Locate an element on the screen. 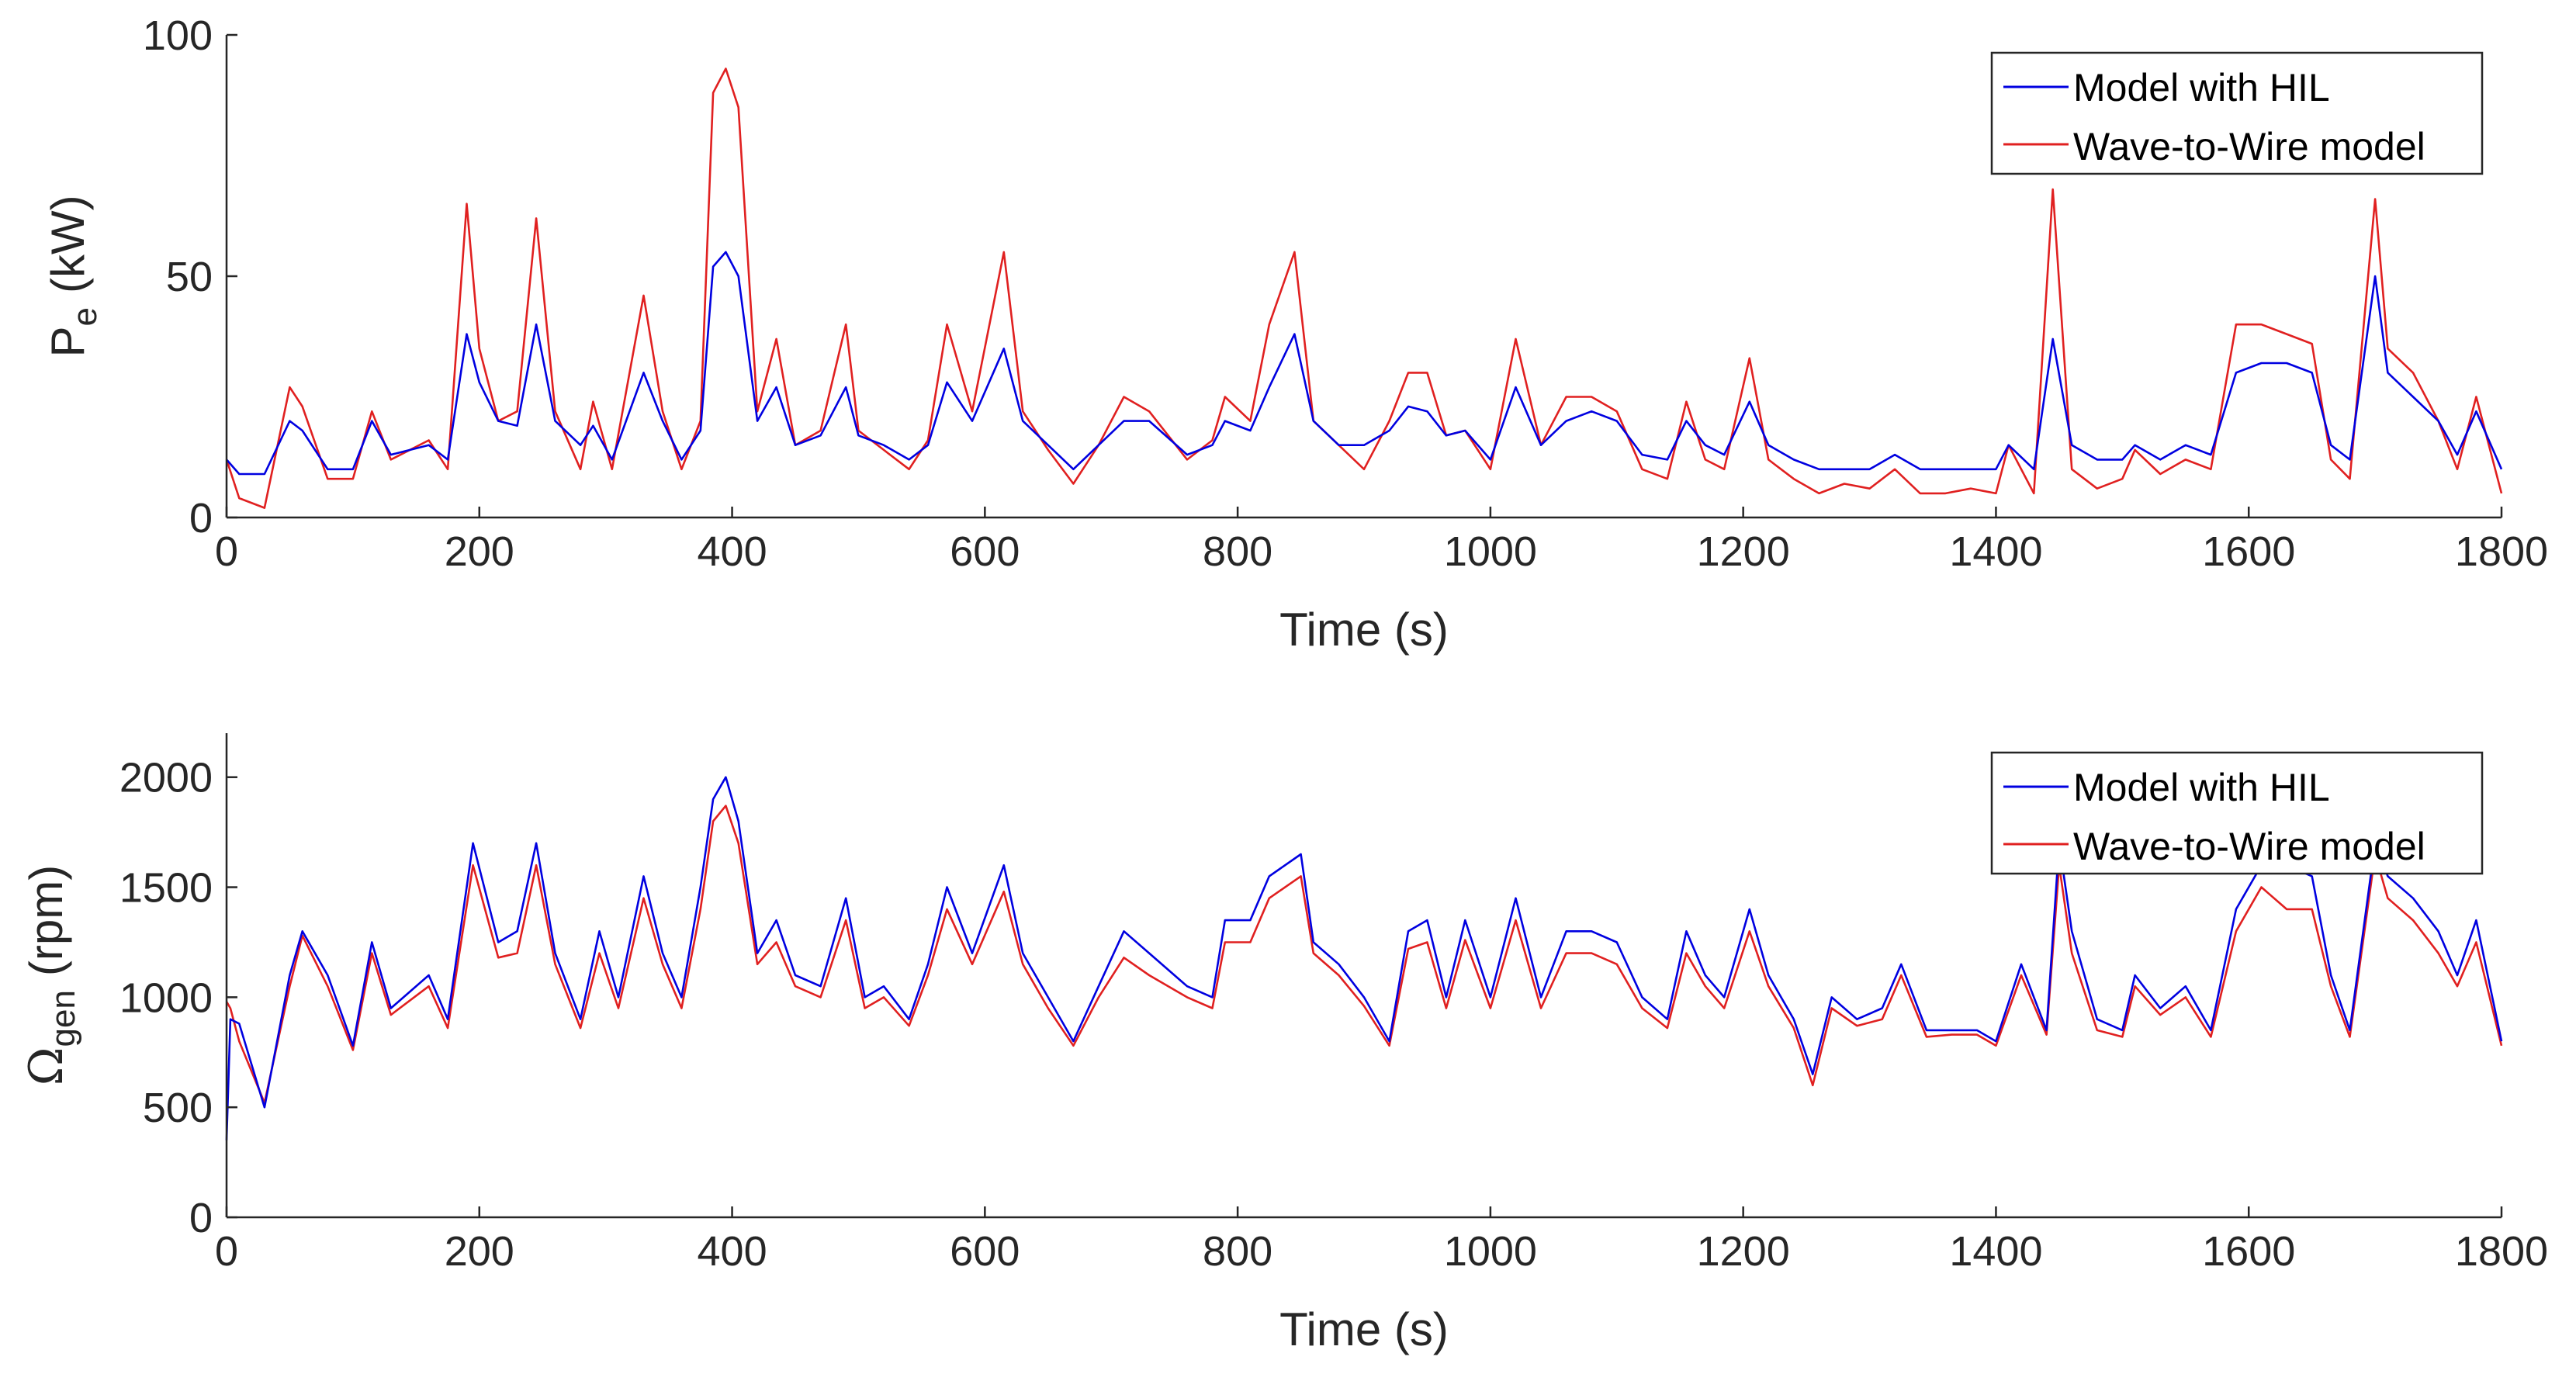 The width and height of the screenshot is (2576, 1381). power-x-tick-label: 1800 is located at coordinates (2501, 551).